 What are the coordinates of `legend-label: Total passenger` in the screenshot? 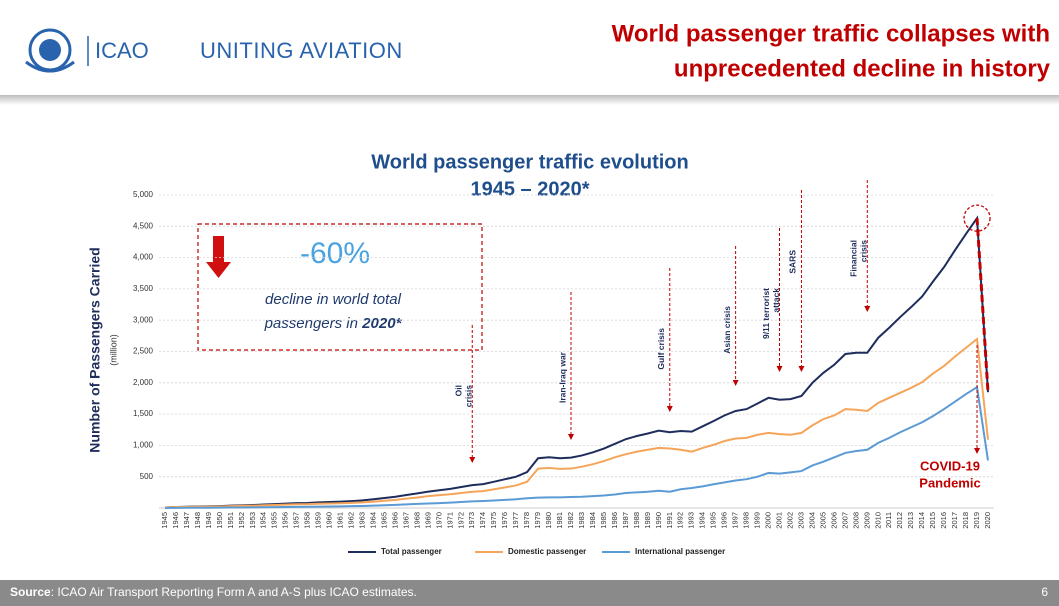 It's located at (411, 551).